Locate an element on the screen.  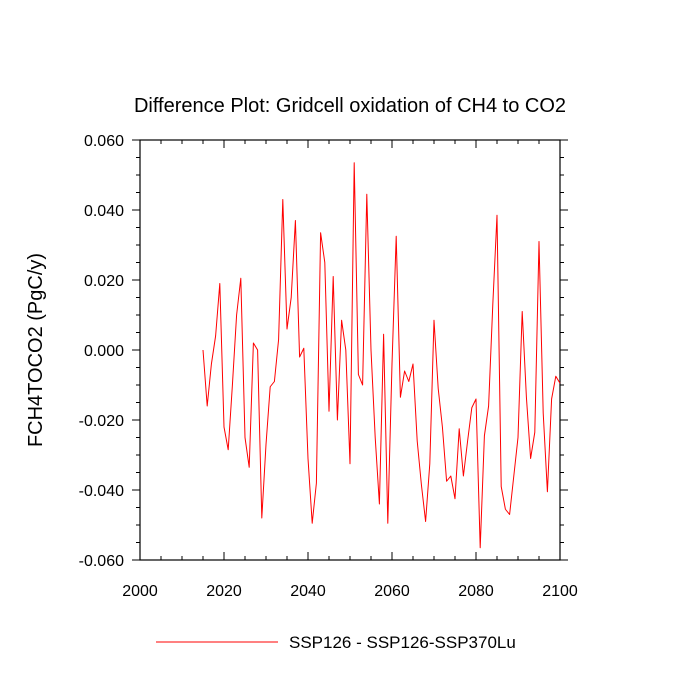
y-tick-label: 0.000 is located at coordinates (104, 351).